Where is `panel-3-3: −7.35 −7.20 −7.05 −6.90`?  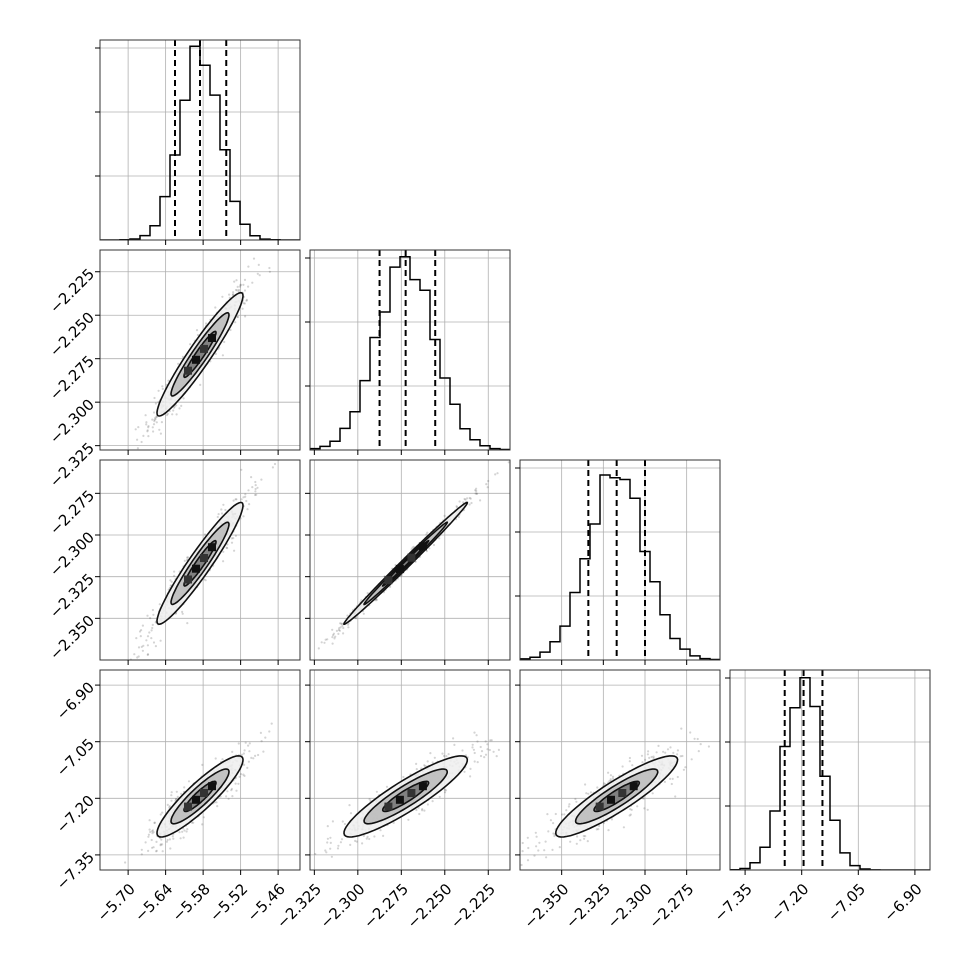
panel-3-3: −7.35 −7.20 −7.05 −6.90 is located at coordinates (821, 797).